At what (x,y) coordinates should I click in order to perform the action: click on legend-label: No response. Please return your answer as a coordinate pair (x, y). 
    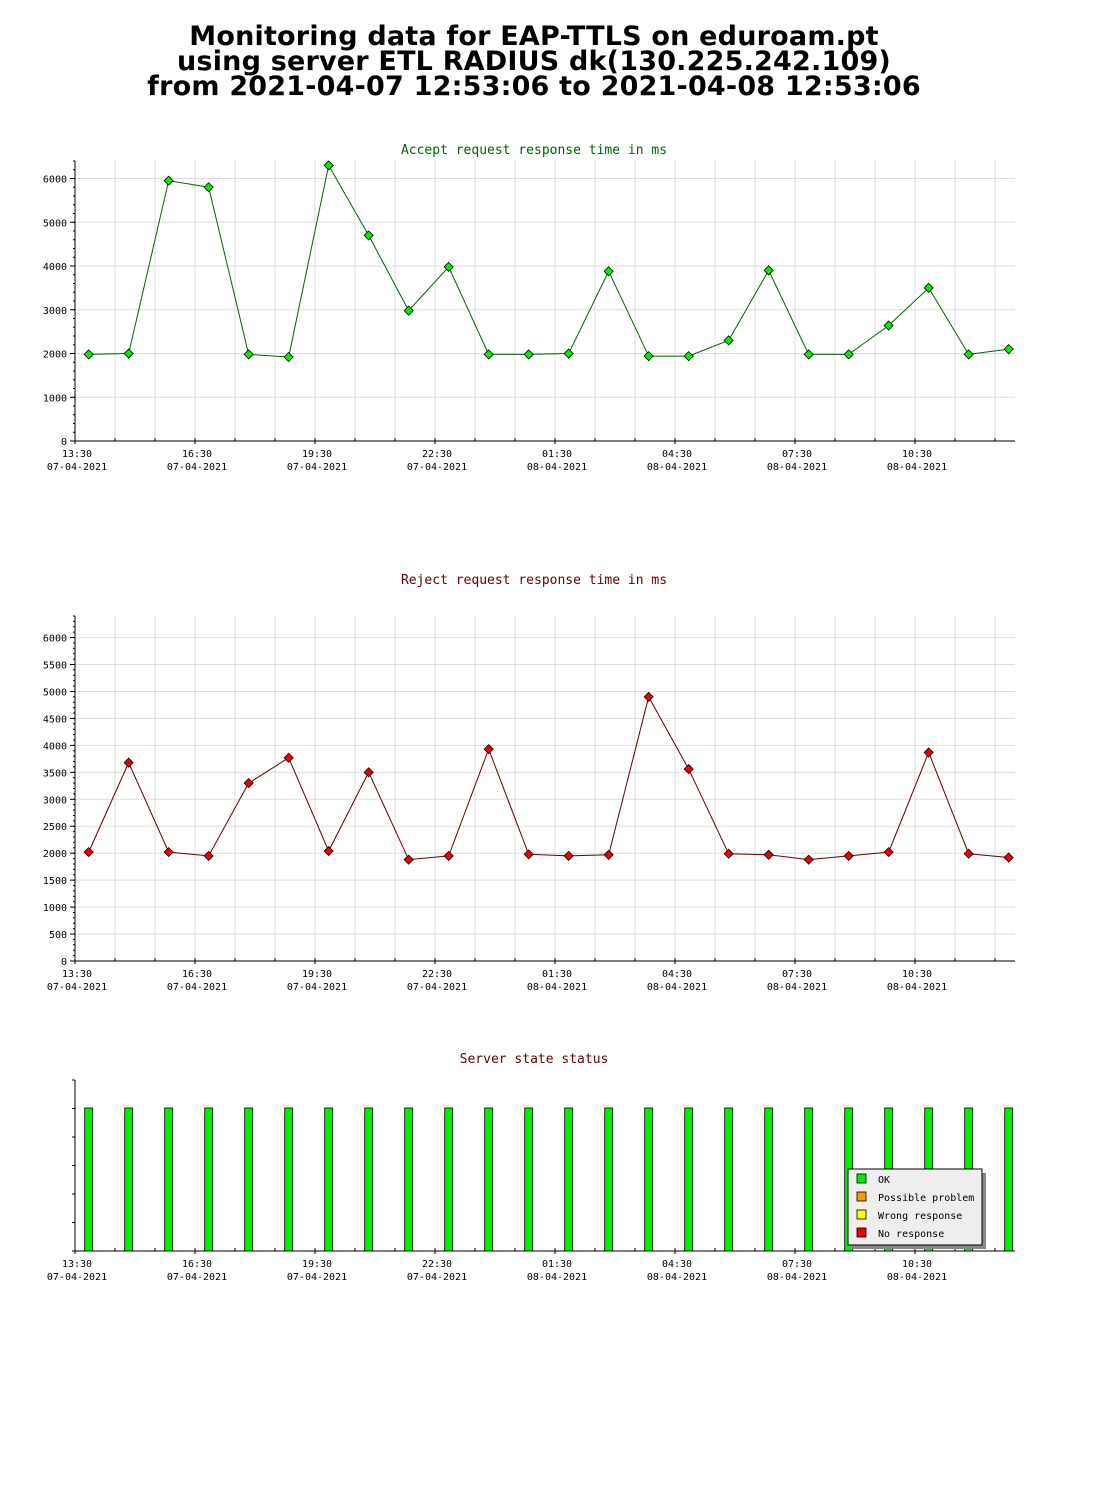
    Looking at the image, I should click on (911, 1234).